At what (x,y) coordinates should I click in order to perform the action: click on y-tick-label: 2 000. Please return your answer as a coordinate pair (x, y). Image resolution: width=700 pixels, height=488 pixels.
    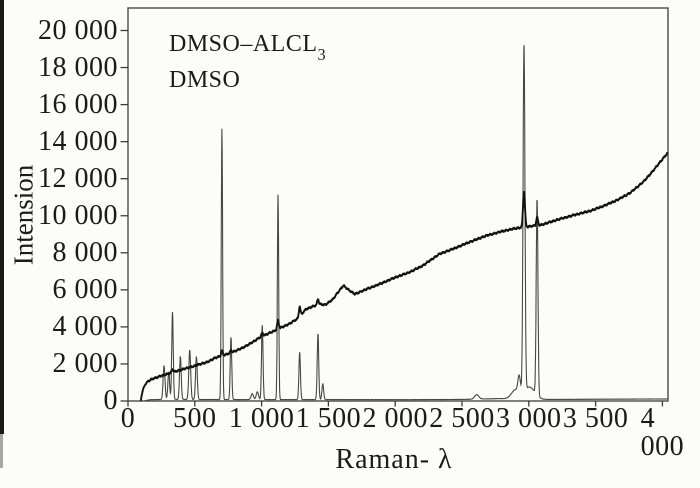
    Looking at the image, I should click on (85, 363).